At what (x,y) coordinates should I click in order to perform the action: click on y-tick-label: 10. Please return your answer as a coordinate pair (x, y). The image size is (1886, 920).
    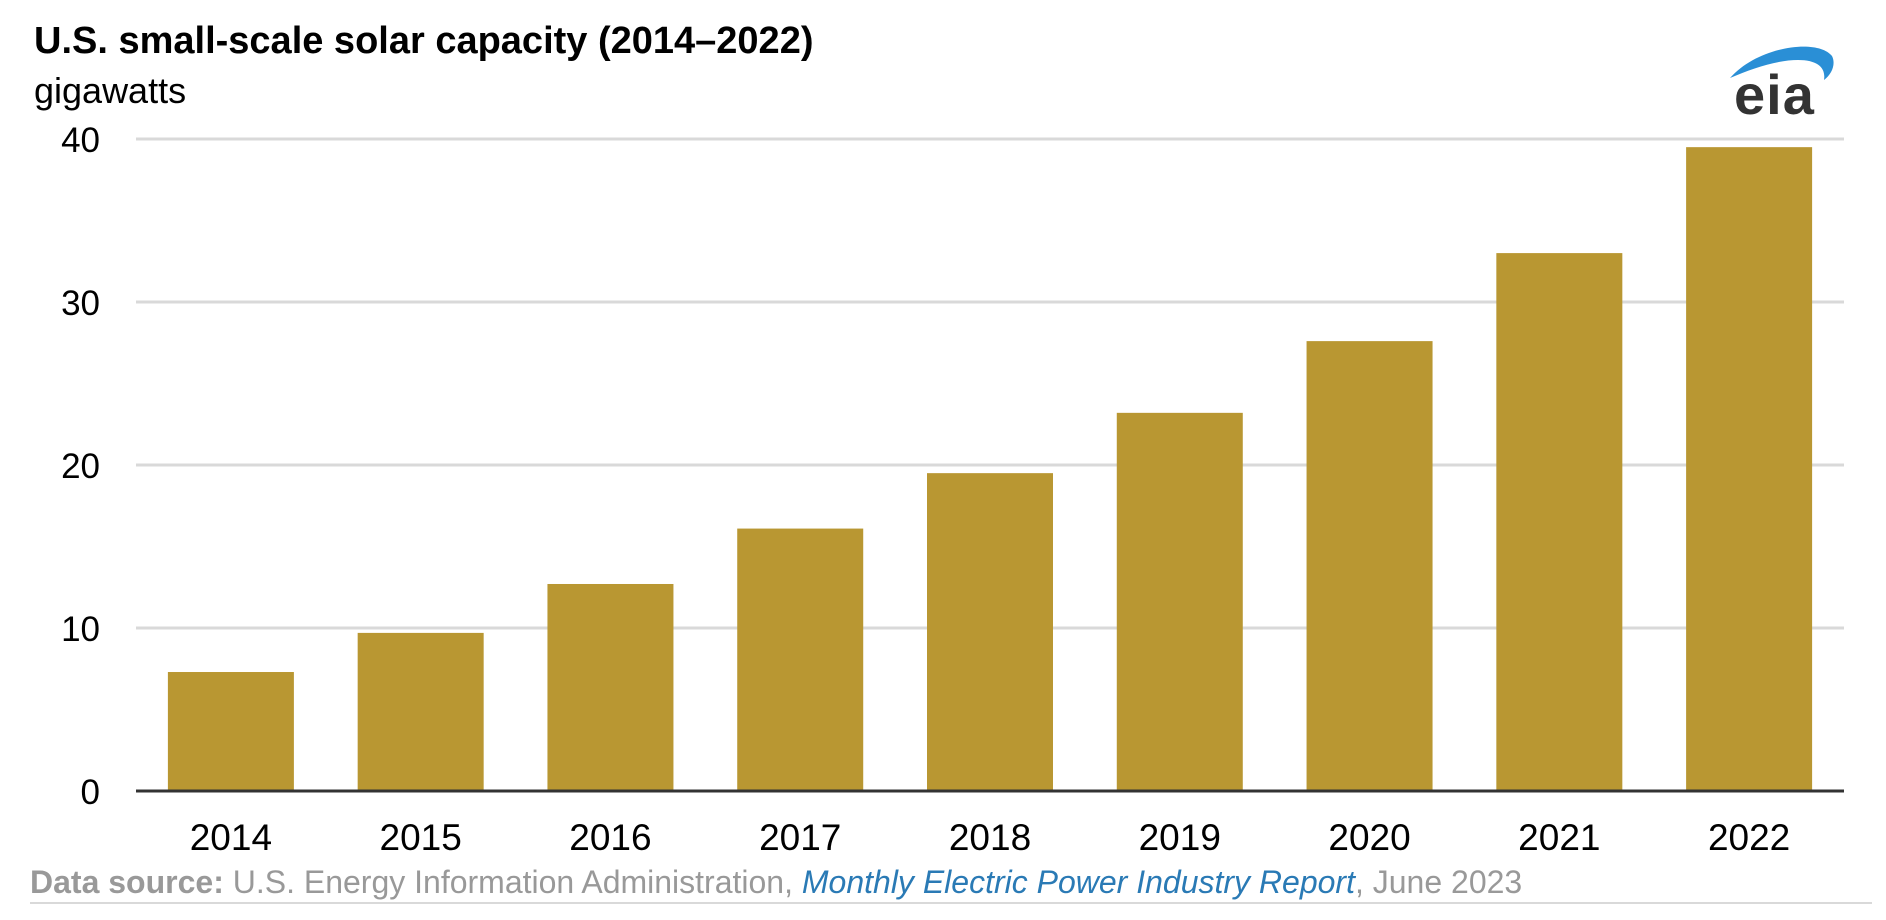
    Looking at the image, I should click on (80, 629).